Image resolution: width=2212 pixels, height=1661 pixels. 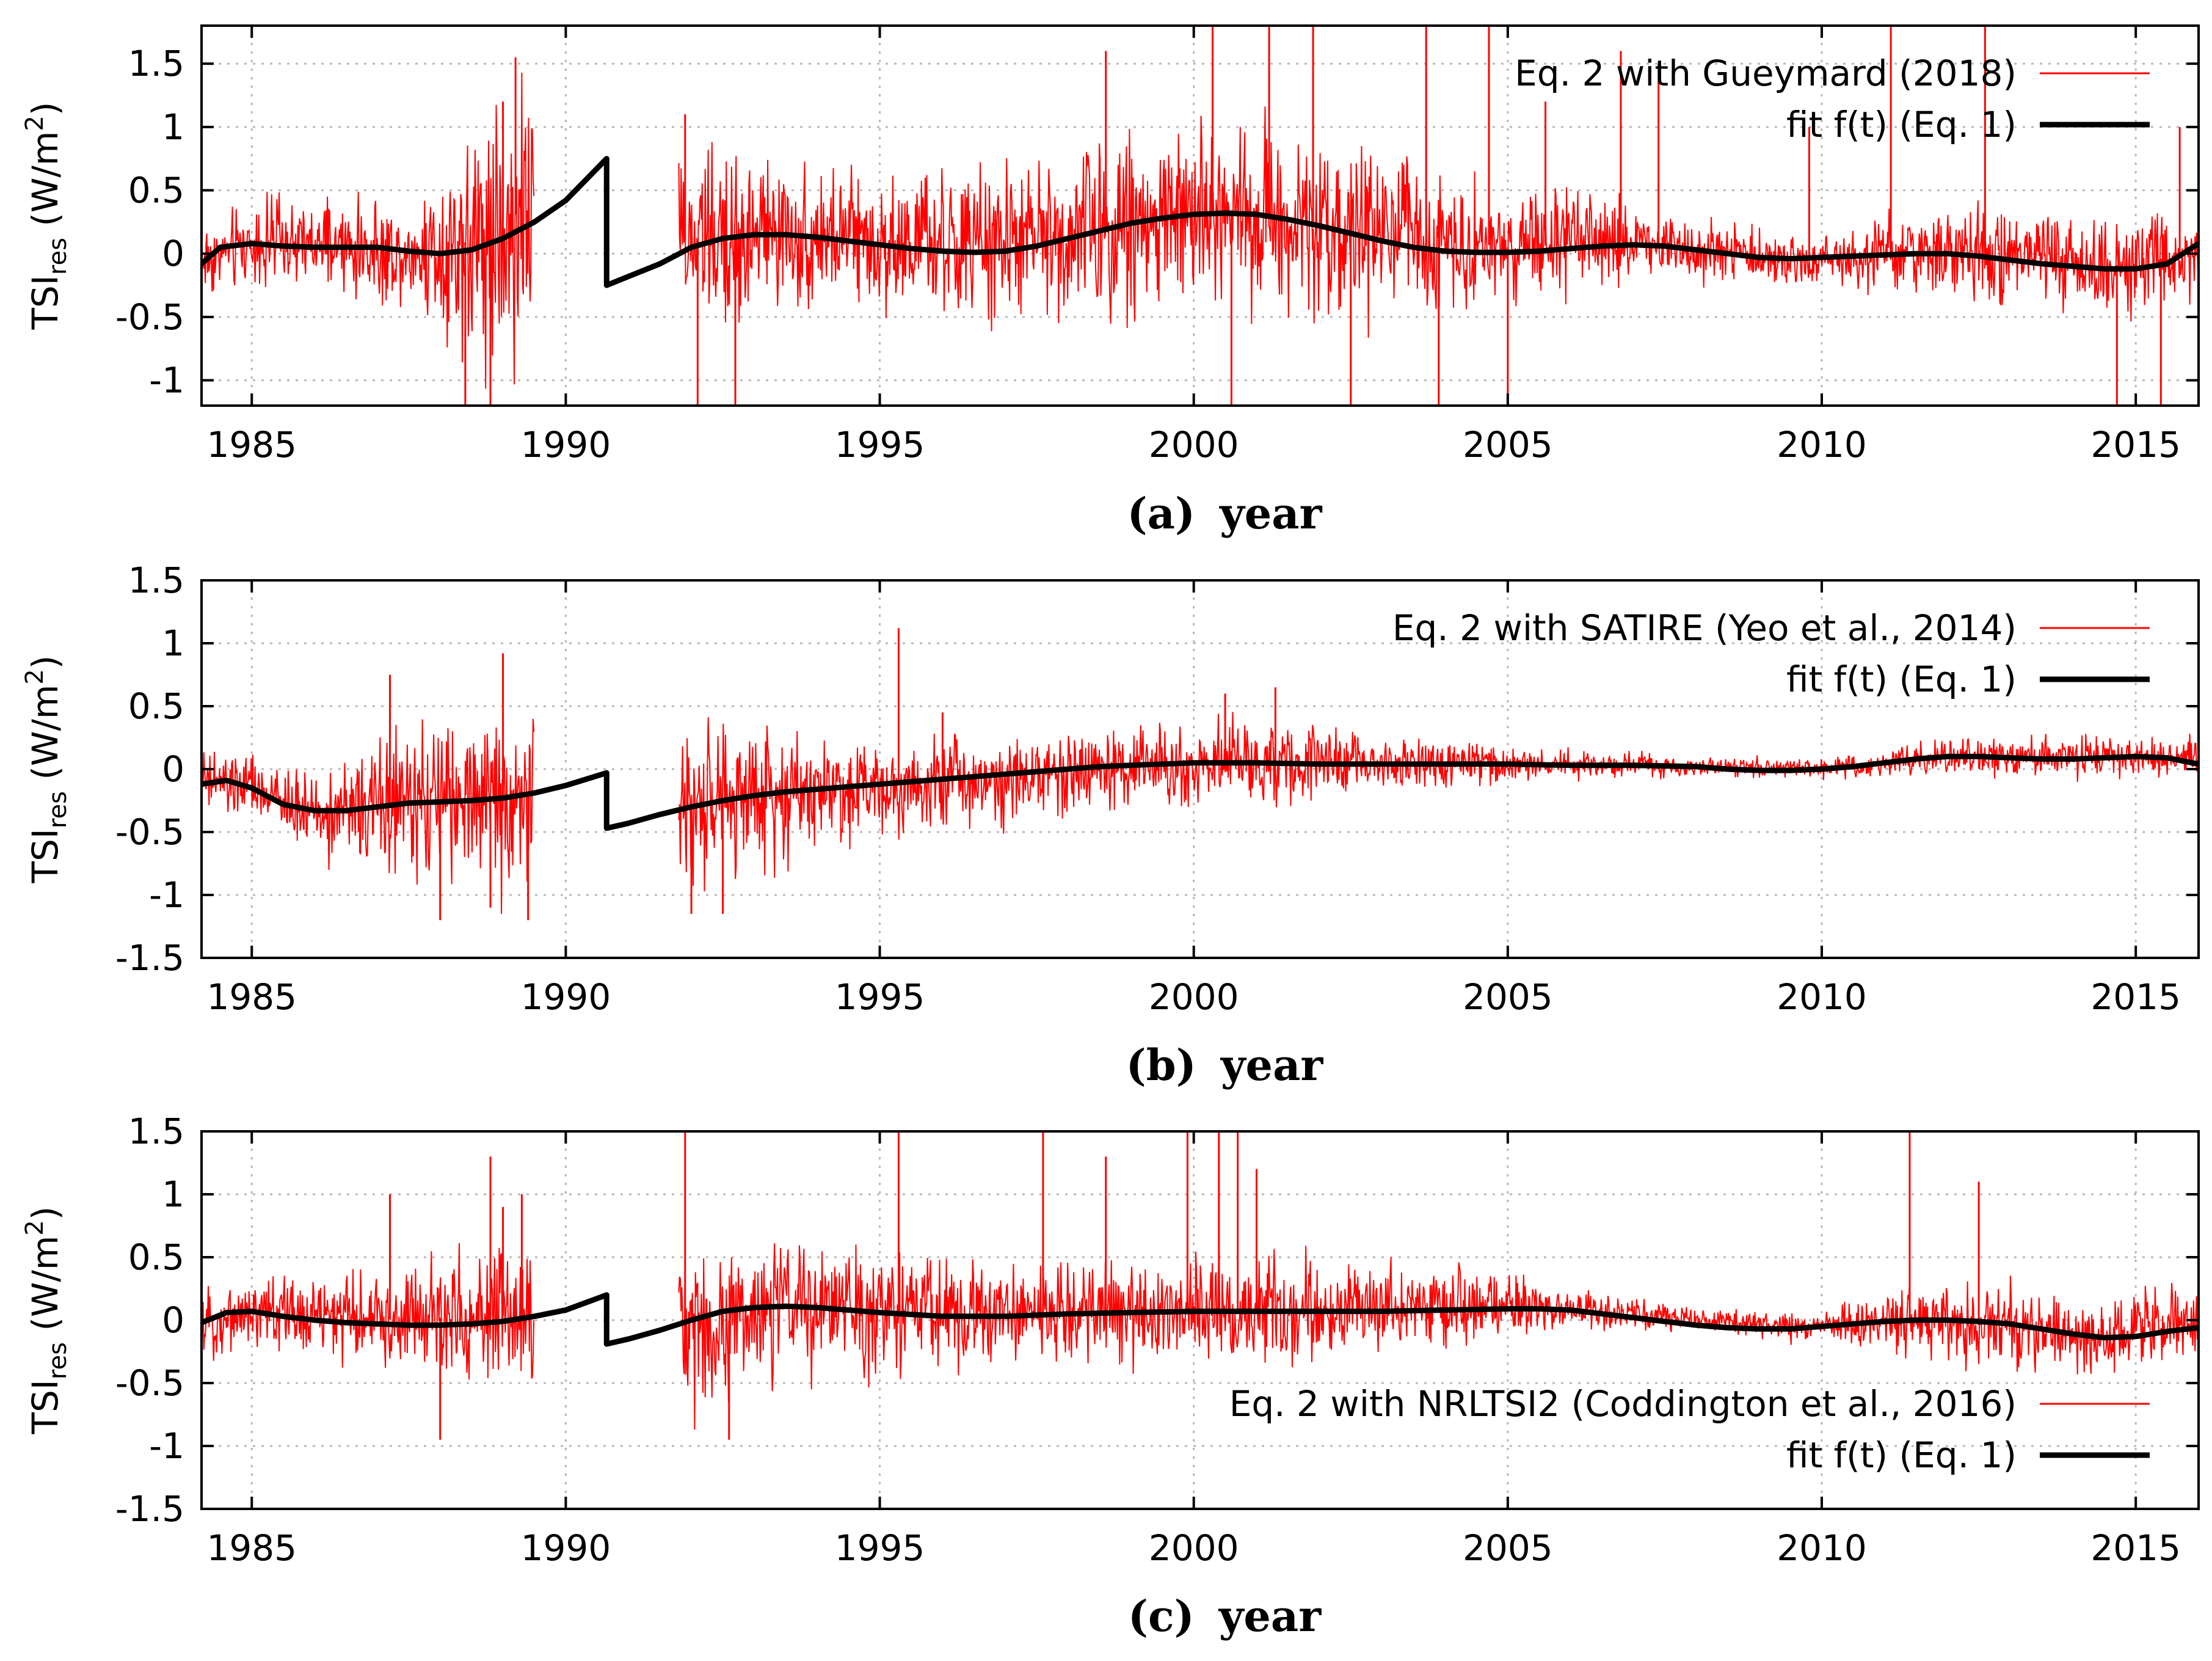 I want to click on legend-label: Eq. 2 with Gueymard (2018), so click(x=1766, y=74).